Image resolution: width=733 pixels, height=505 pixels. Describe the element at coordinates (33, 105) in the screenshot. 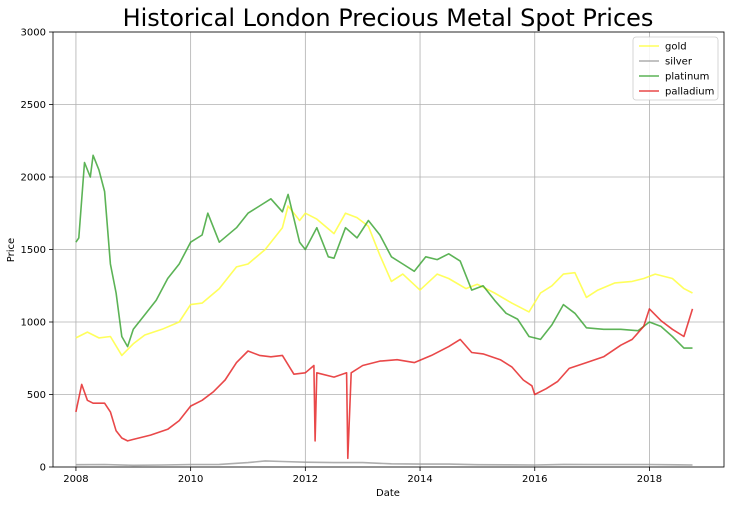

I see `y-tick-label: 2500` at that location.